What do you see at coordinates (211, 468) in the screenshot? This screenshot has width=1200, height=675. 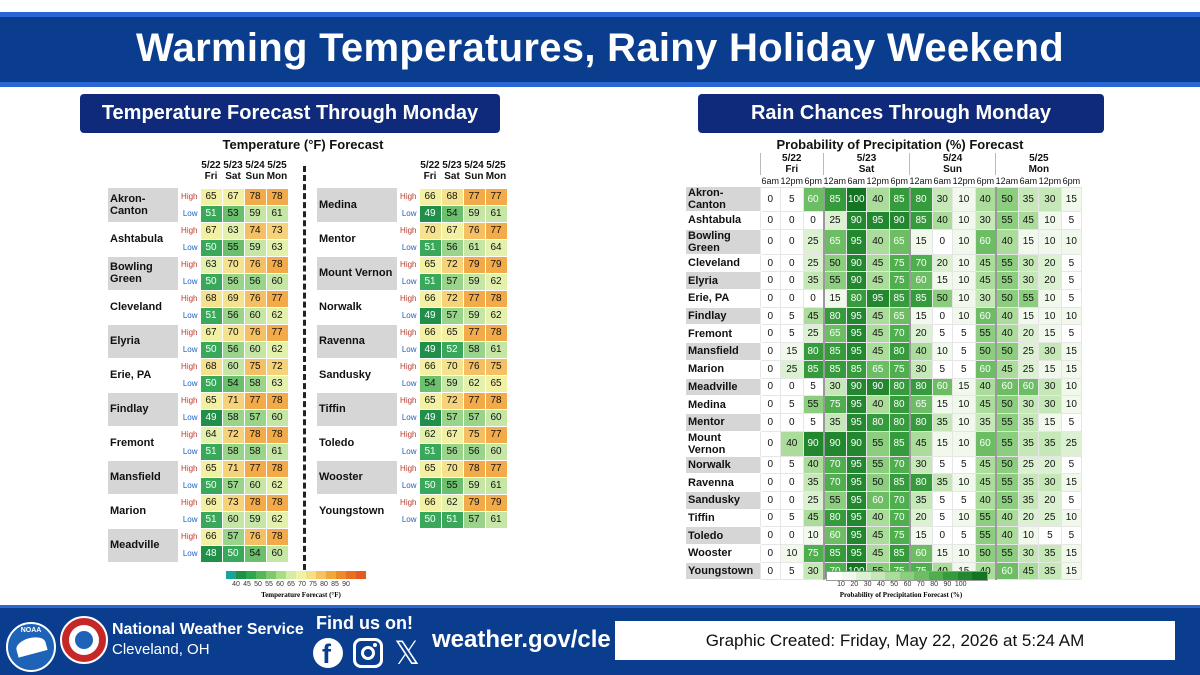 I see `high-temp-cell: 65` at bounding box center [211, 468].